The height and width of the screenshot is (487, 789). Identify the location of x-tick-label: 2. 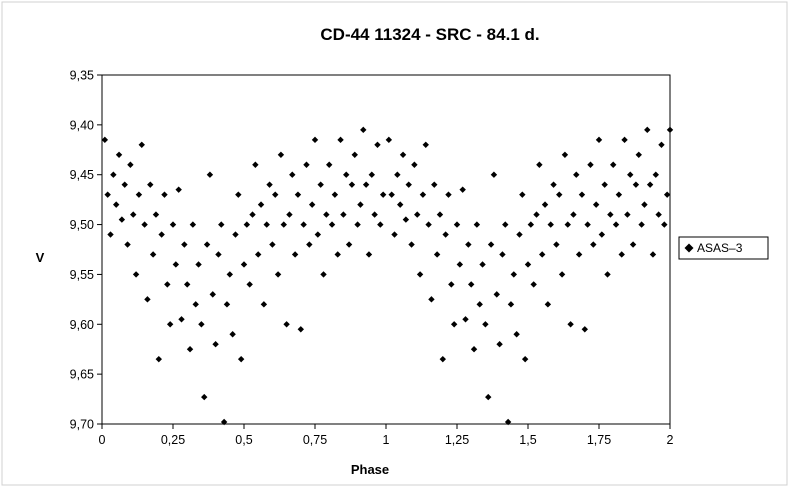
(670, 440).